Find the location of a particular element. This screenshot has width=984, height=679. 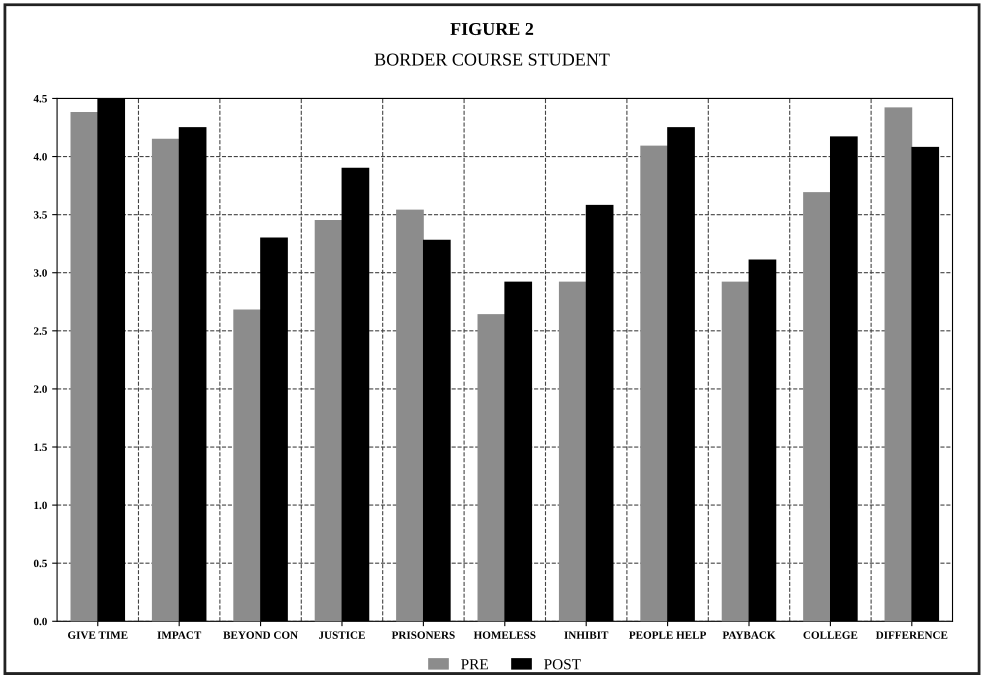

y-tick-label: 3.0 is located at coordinates (40, 273).